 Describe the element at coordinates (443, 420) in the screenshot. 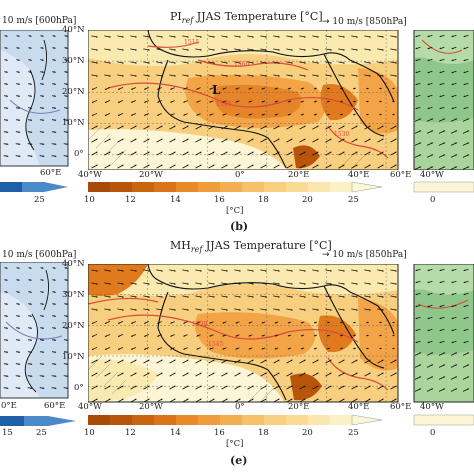

I see `right-bottom-colorbar` at that location.